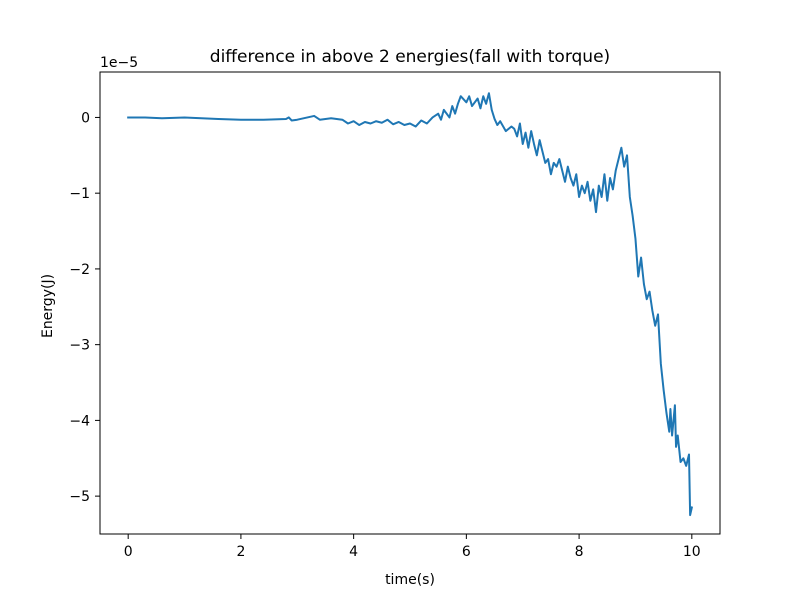  Describe the element at coordinates (579, 552) in the screenshot. I see `x-tick-label: 8` at that location.